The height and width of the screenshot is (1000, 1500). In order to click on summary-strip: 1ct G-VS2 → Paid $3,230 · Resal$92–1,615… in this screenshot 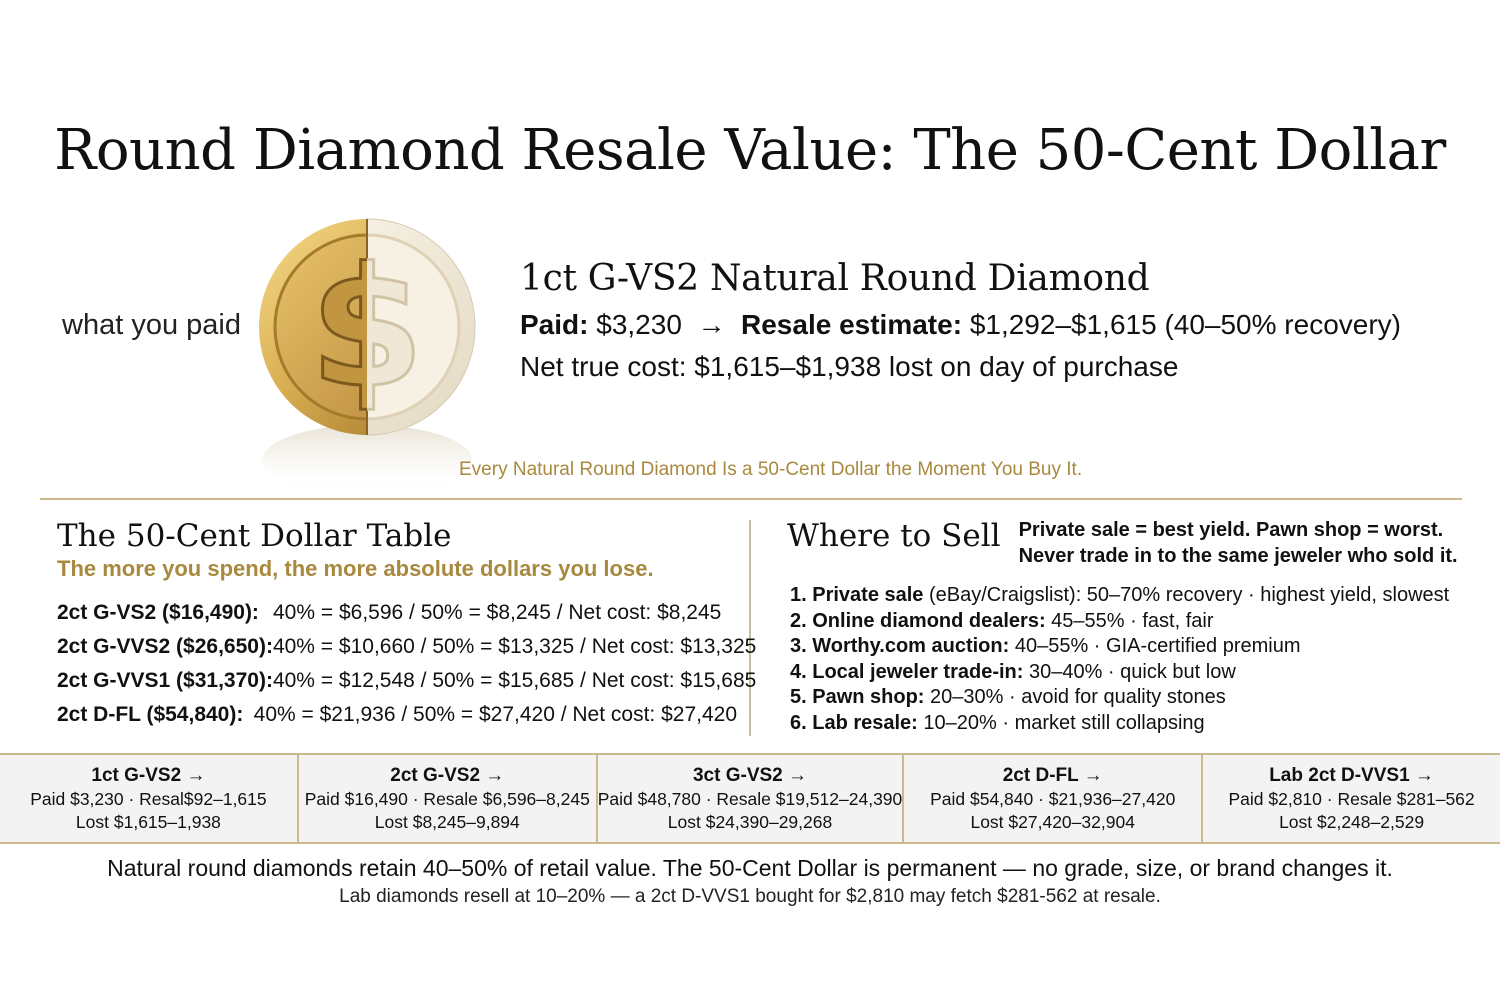, I will do `click(750, 798)`.